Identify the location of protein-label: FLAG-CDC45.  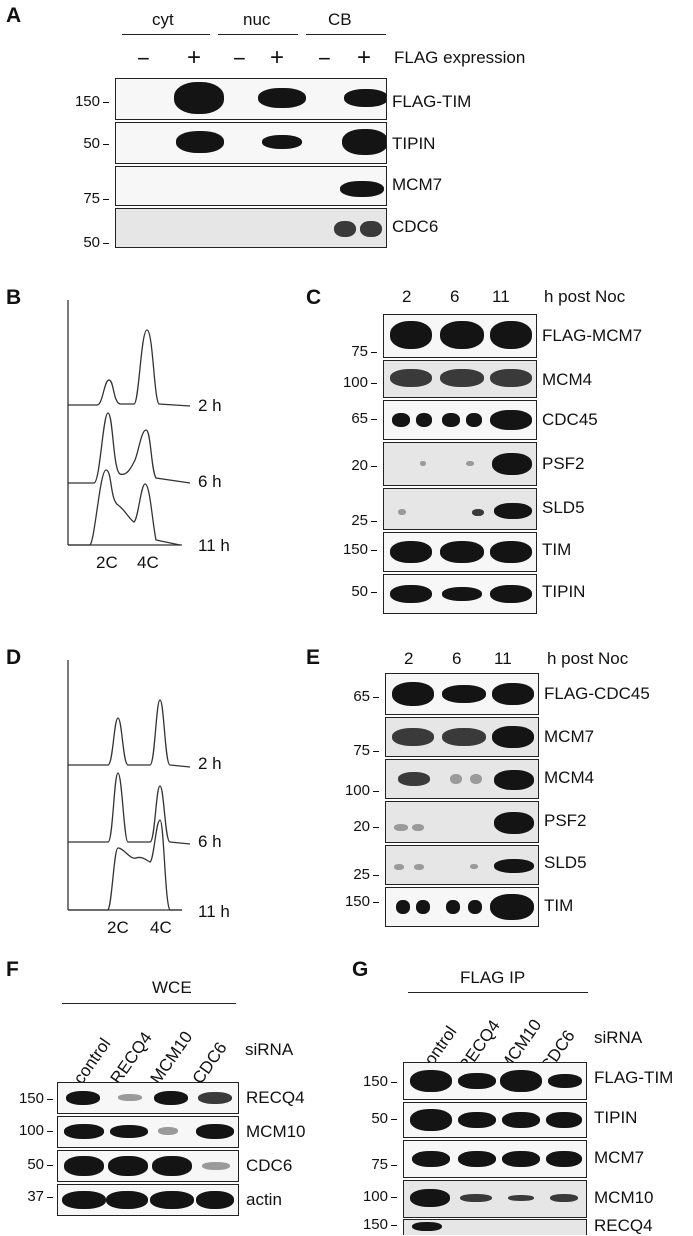
(597, 693).